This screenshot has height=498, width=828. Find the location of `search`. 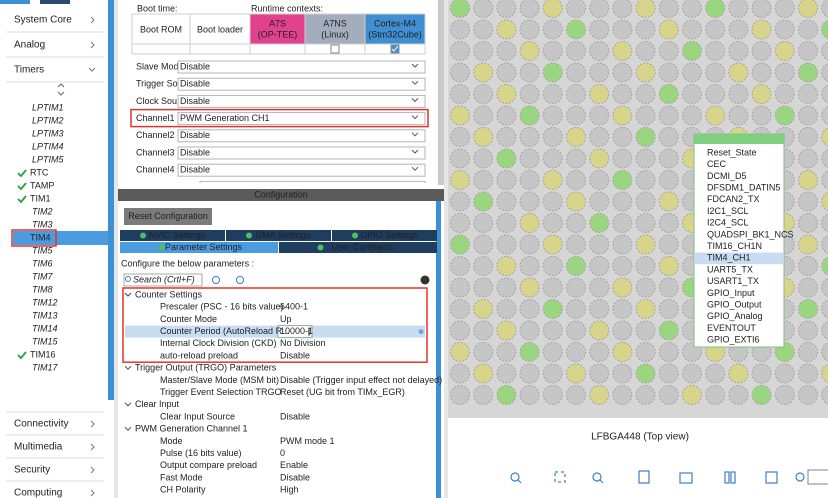

search is located at coordinates (800, 477).